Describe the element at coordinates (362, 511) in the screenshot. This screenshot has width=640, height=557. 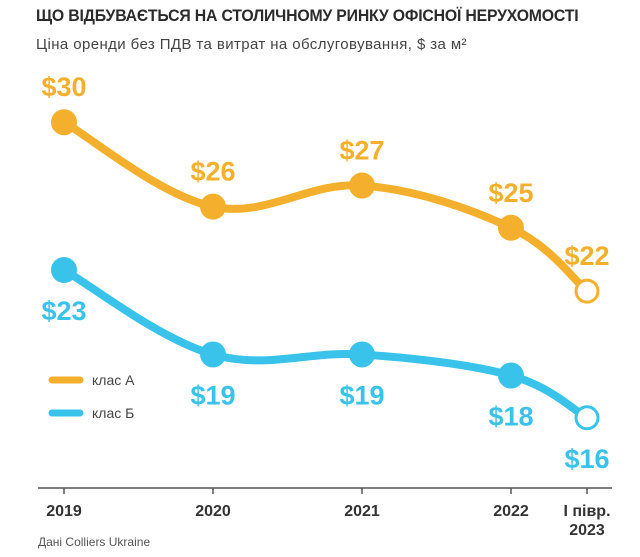
I see `x-tick-label: 2021` at that location.